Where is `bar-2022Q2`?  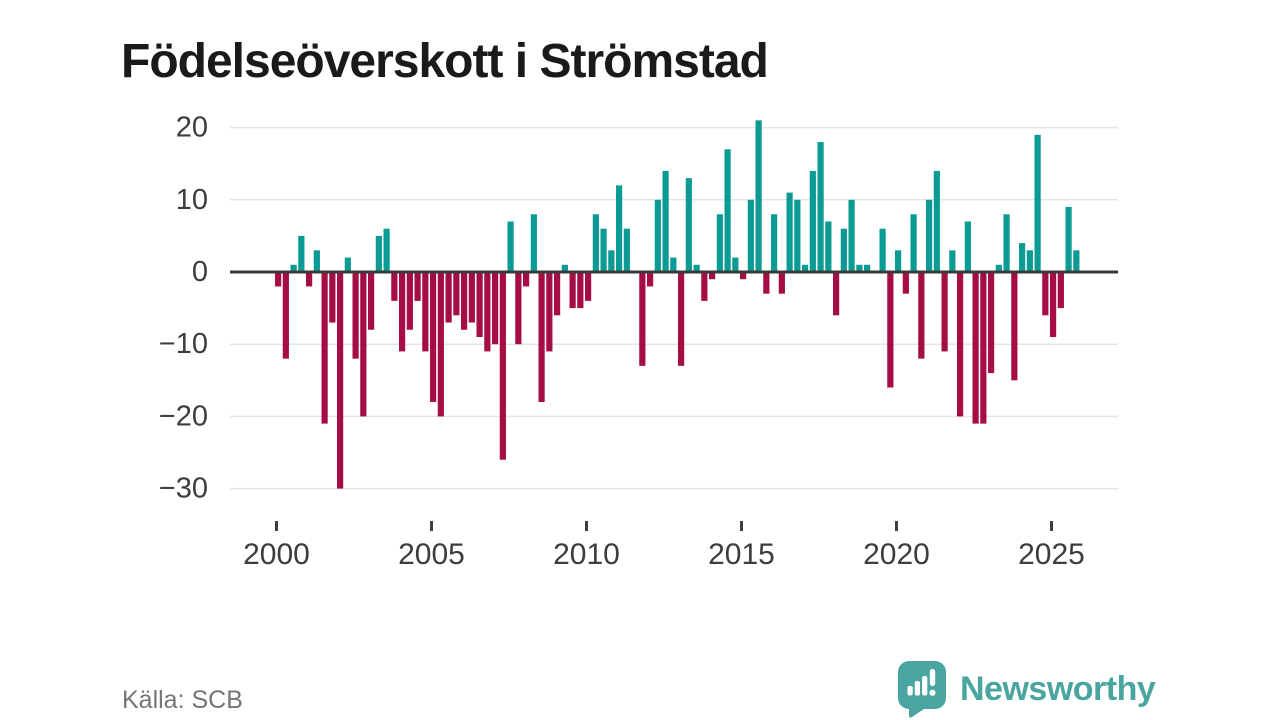
bar-2022Q2 is located at coordinates (967, 246).